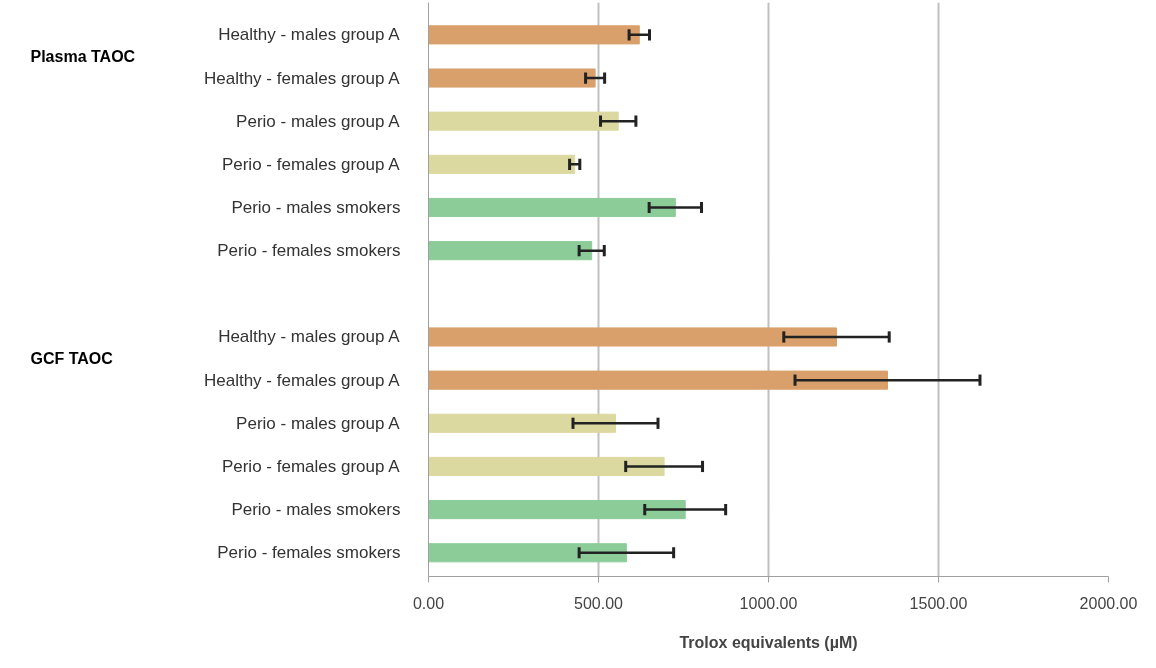 Image resolution: width=1156 pixels, height=668 pixels. What do you see at coordinates (938, 603) in the screenshot?
I see `x-tick-label: 1500.00` at bounding box center [938, 603].